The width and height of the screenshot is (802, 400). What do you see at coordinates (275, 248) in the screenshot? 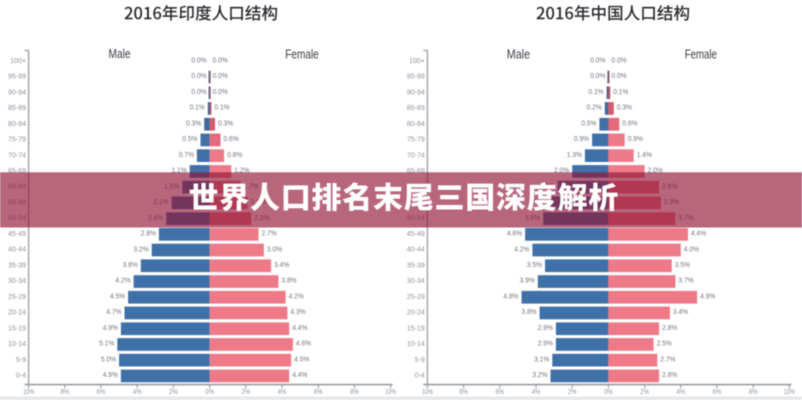
I see `svg-text: 3.0%` at bounding box center [275, 248].